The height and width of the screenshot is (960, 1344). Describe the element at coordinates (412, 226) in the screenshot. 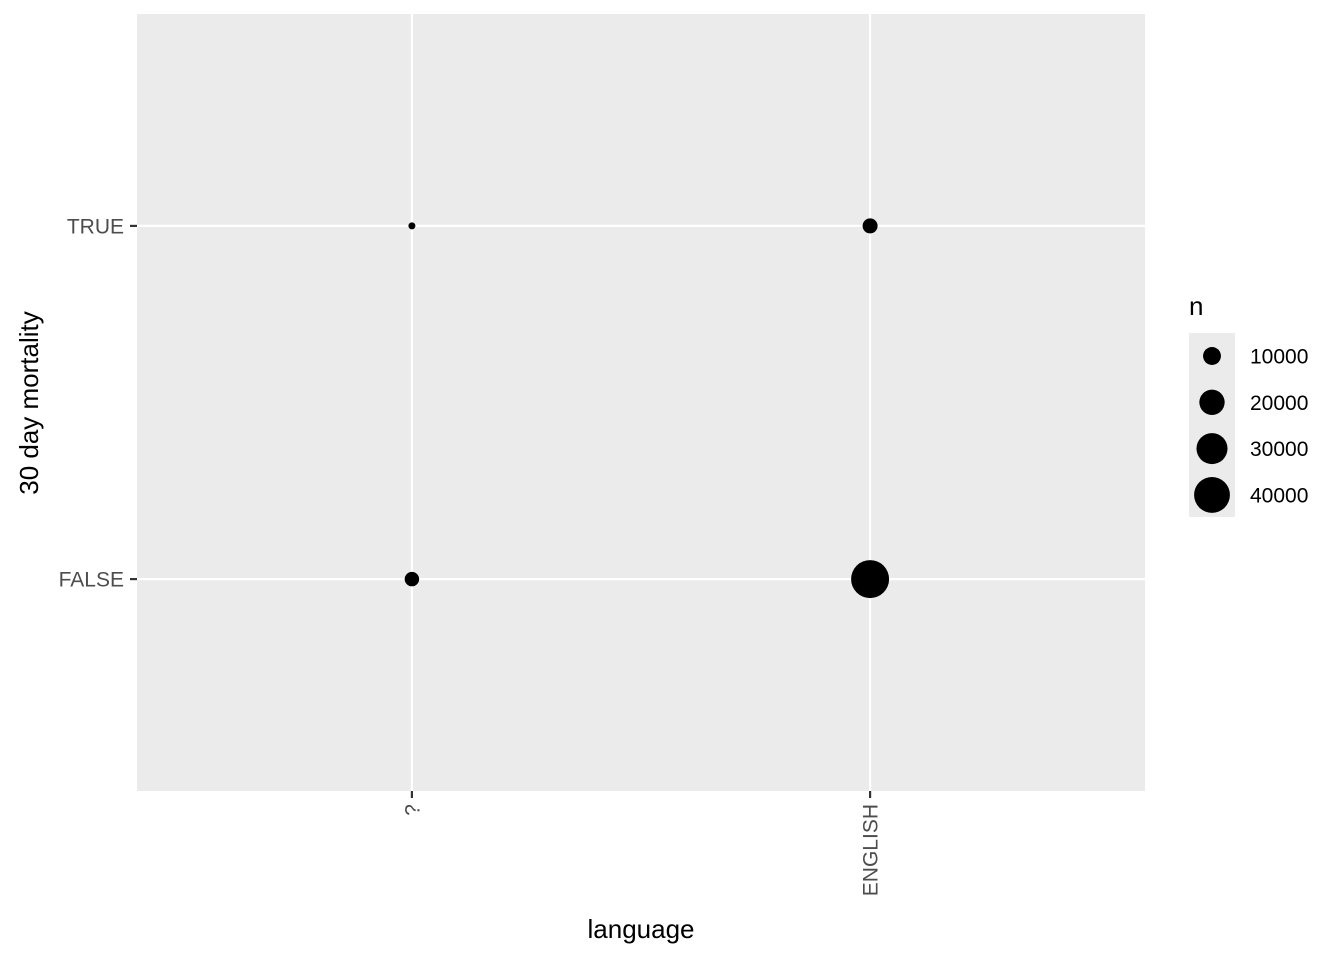

I see `point-unknown-true` at that location.